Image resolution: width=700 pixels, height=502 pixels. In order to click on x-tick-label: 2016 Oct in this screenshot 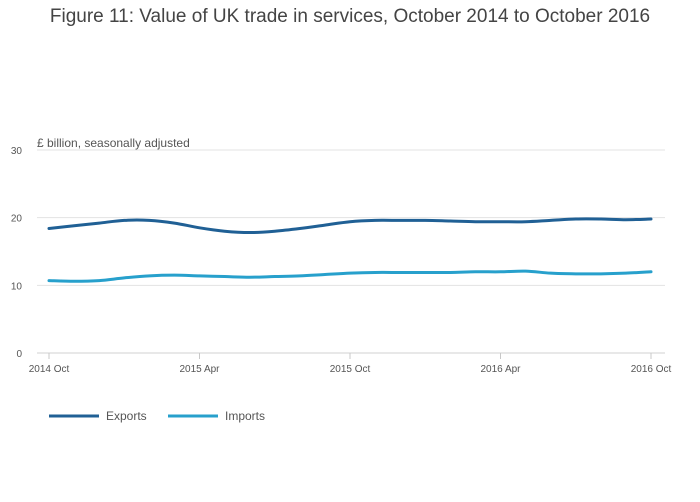, I will do `click(651, 369)`.